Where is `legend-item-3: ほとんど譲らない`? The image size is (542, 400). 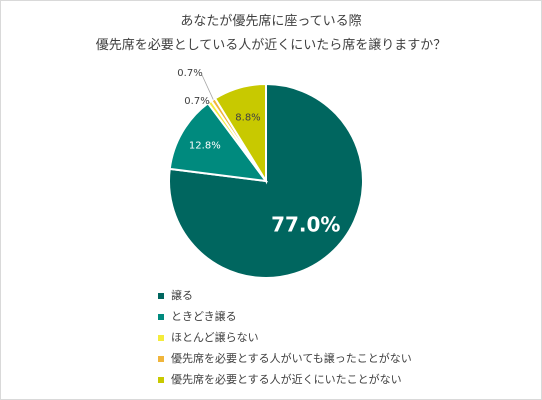 legend-item-3: ほとんど譲らない is located at coordinates (285, 338).